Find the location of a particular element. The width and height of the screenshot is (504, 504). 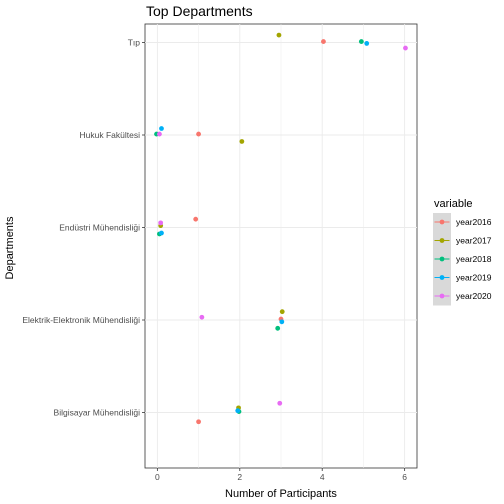

legend-title: variable is located at coordinates (453, 204).